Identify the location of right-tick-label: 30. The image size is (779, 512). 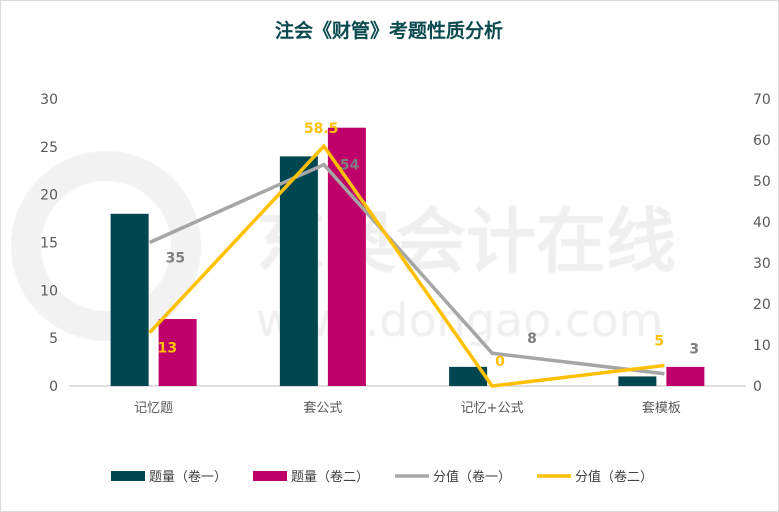
(762, 264).